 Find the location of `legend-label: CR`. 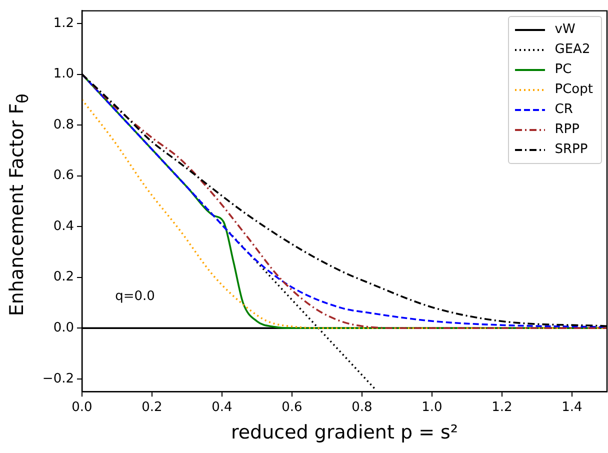

legend-label: CR is located at coordinates (563, 110).